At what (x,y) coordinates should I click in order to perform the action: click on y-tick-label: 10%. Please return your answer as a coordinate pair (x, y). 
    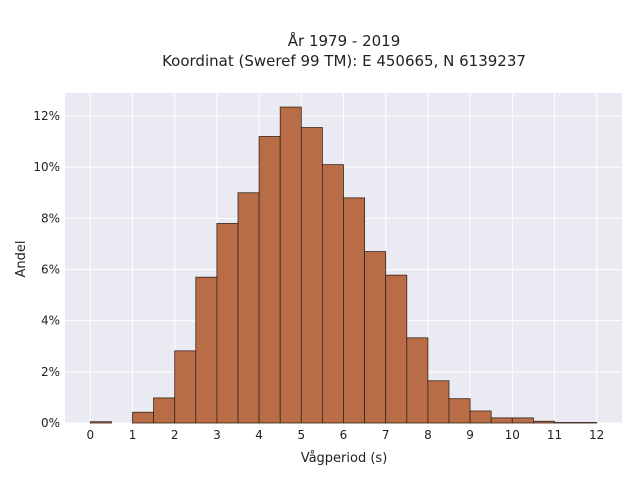
    Looking at the image, I should click on (46, 167).